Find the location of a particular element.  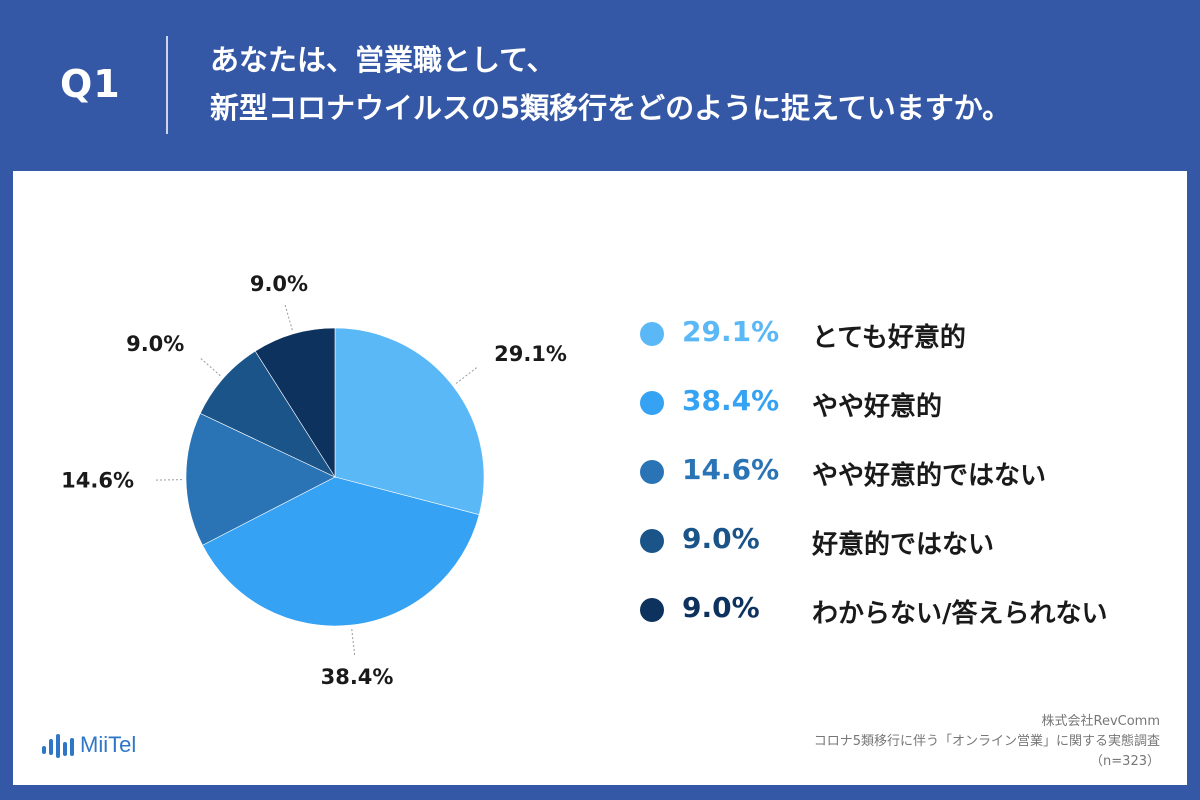

legend-label: わからない/答えられない is located at coordinates (960, 614).